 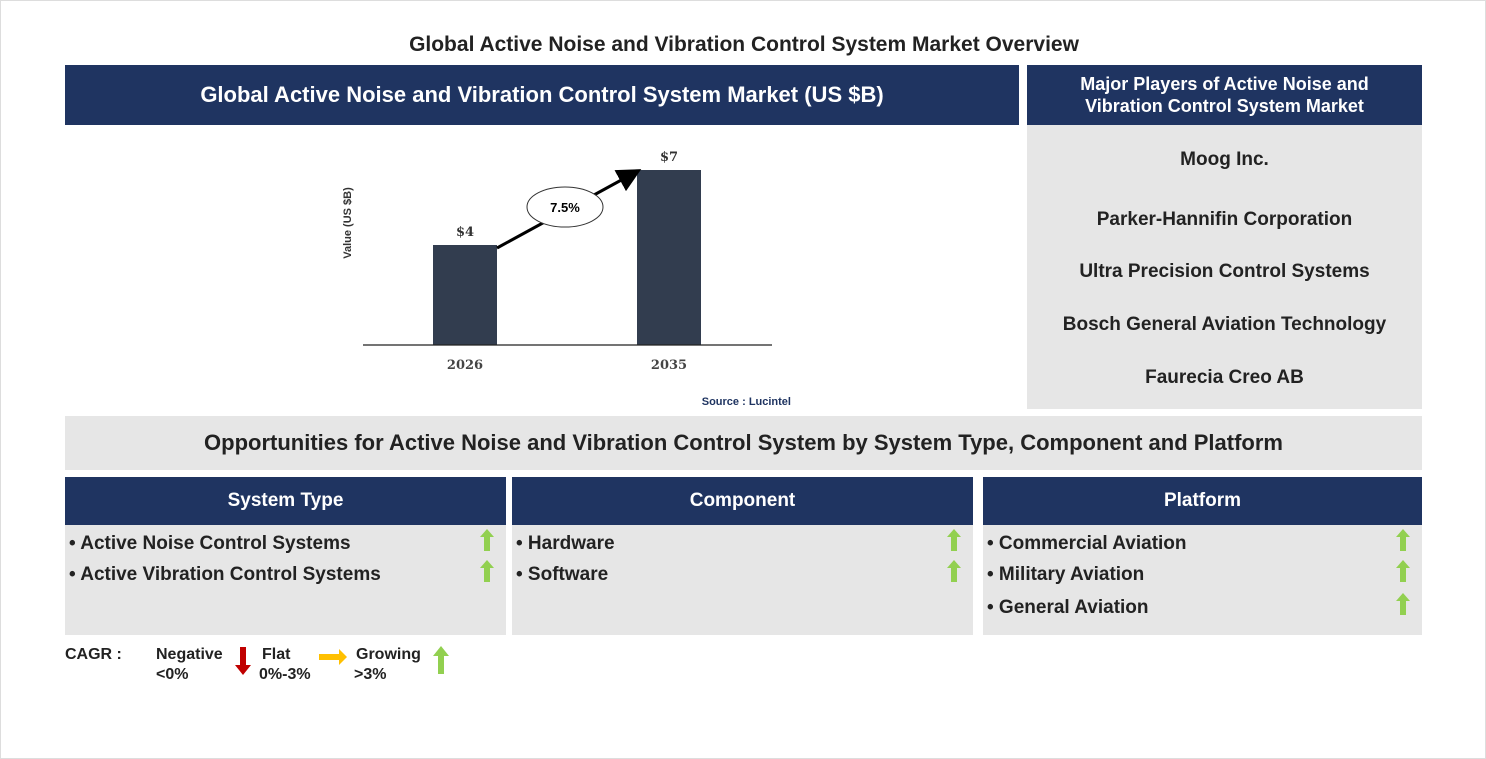 What do you see at coordinates (225, 574) in the screenshot?
I see `opportunity-item: • Active Vibration Control Systems` at bounding box center [225, 574].